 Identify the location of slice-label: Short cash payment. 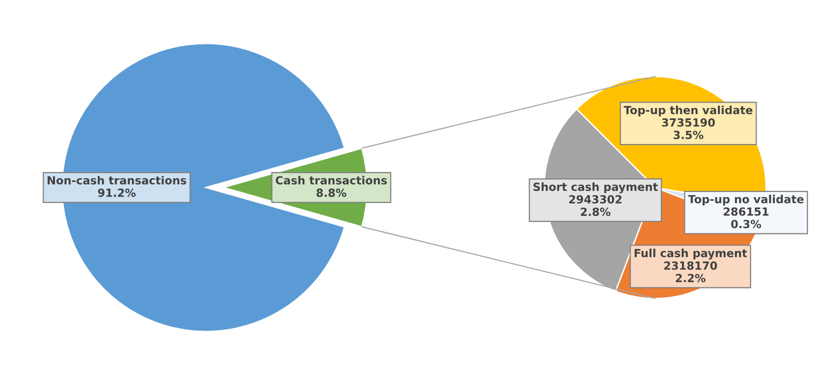
(595, 188).